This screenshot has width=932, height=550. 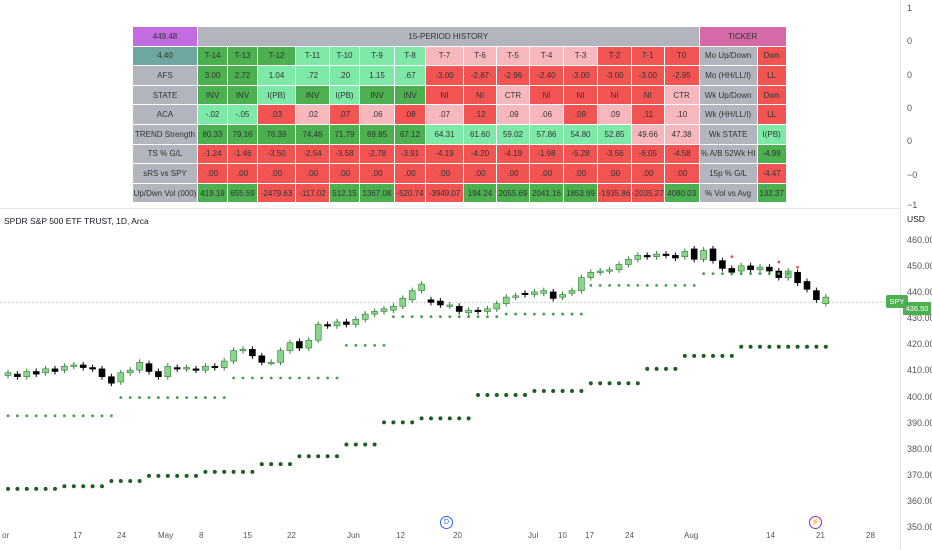 I want to click on header-cell: T-11, so click(x=312, y=56).